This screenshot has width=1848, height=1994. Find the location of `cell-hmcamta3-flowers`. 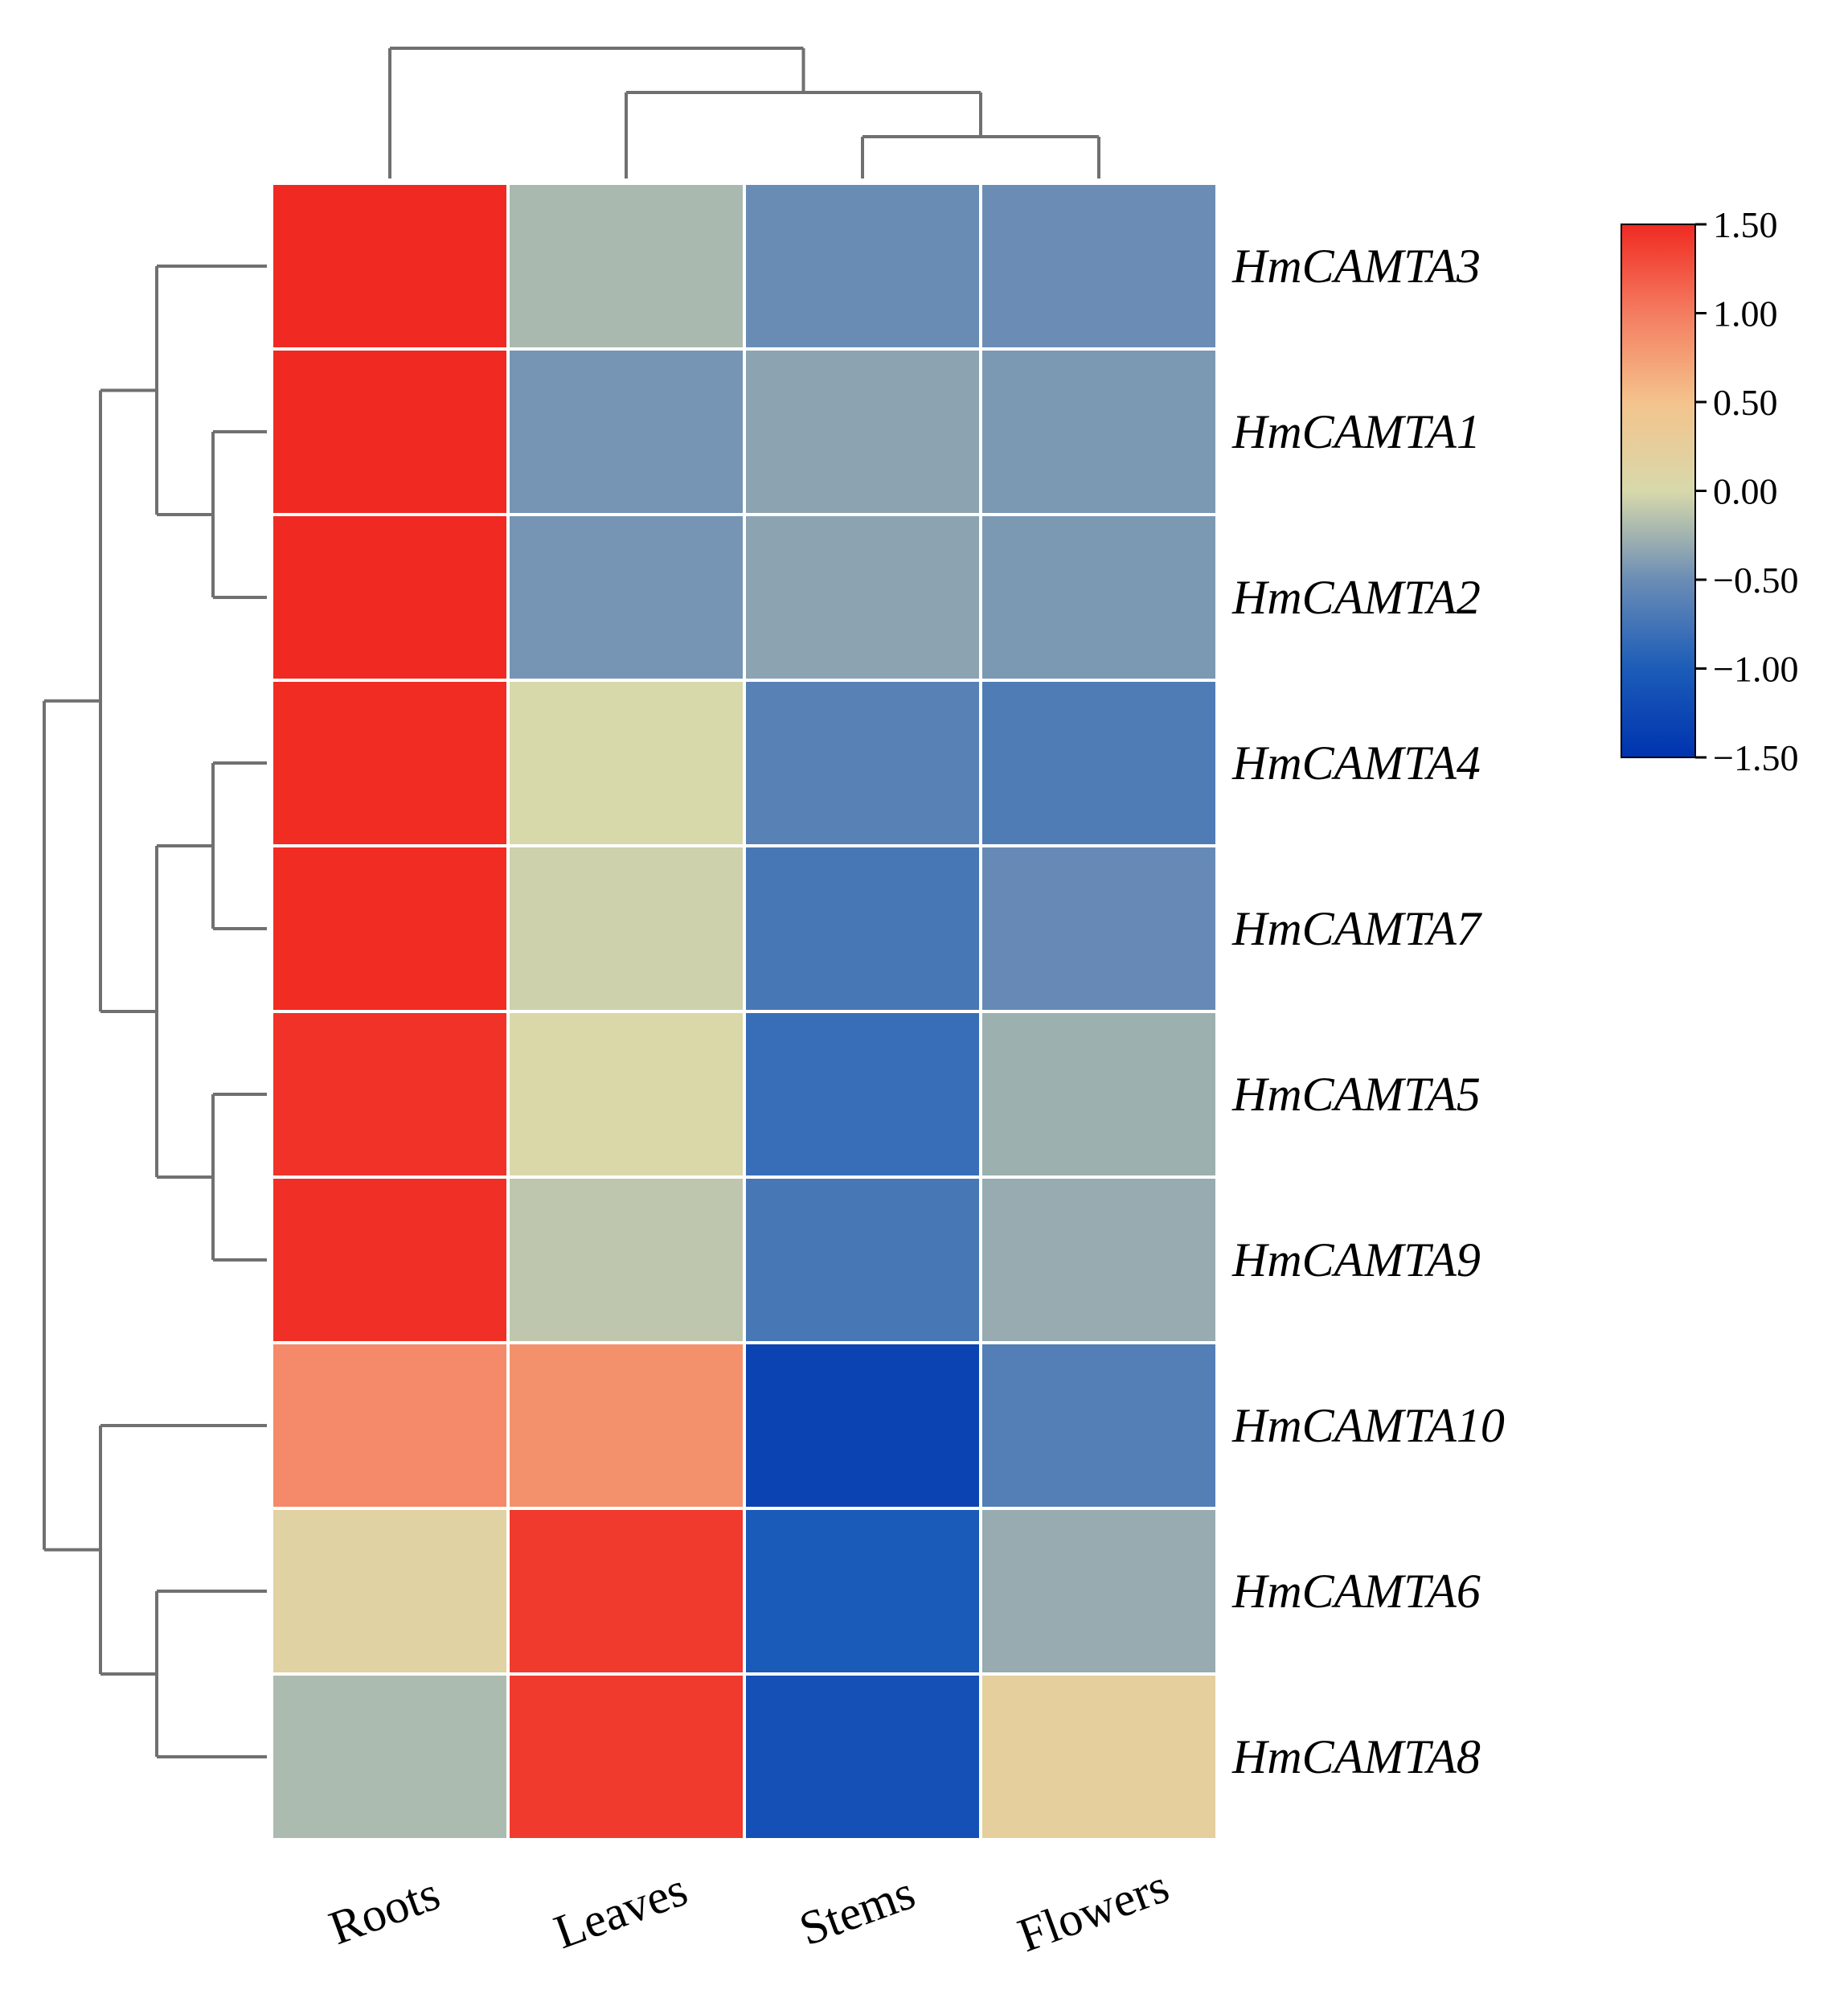

cell-hmcamta3-flowers is located at coordinates (1099, 266).